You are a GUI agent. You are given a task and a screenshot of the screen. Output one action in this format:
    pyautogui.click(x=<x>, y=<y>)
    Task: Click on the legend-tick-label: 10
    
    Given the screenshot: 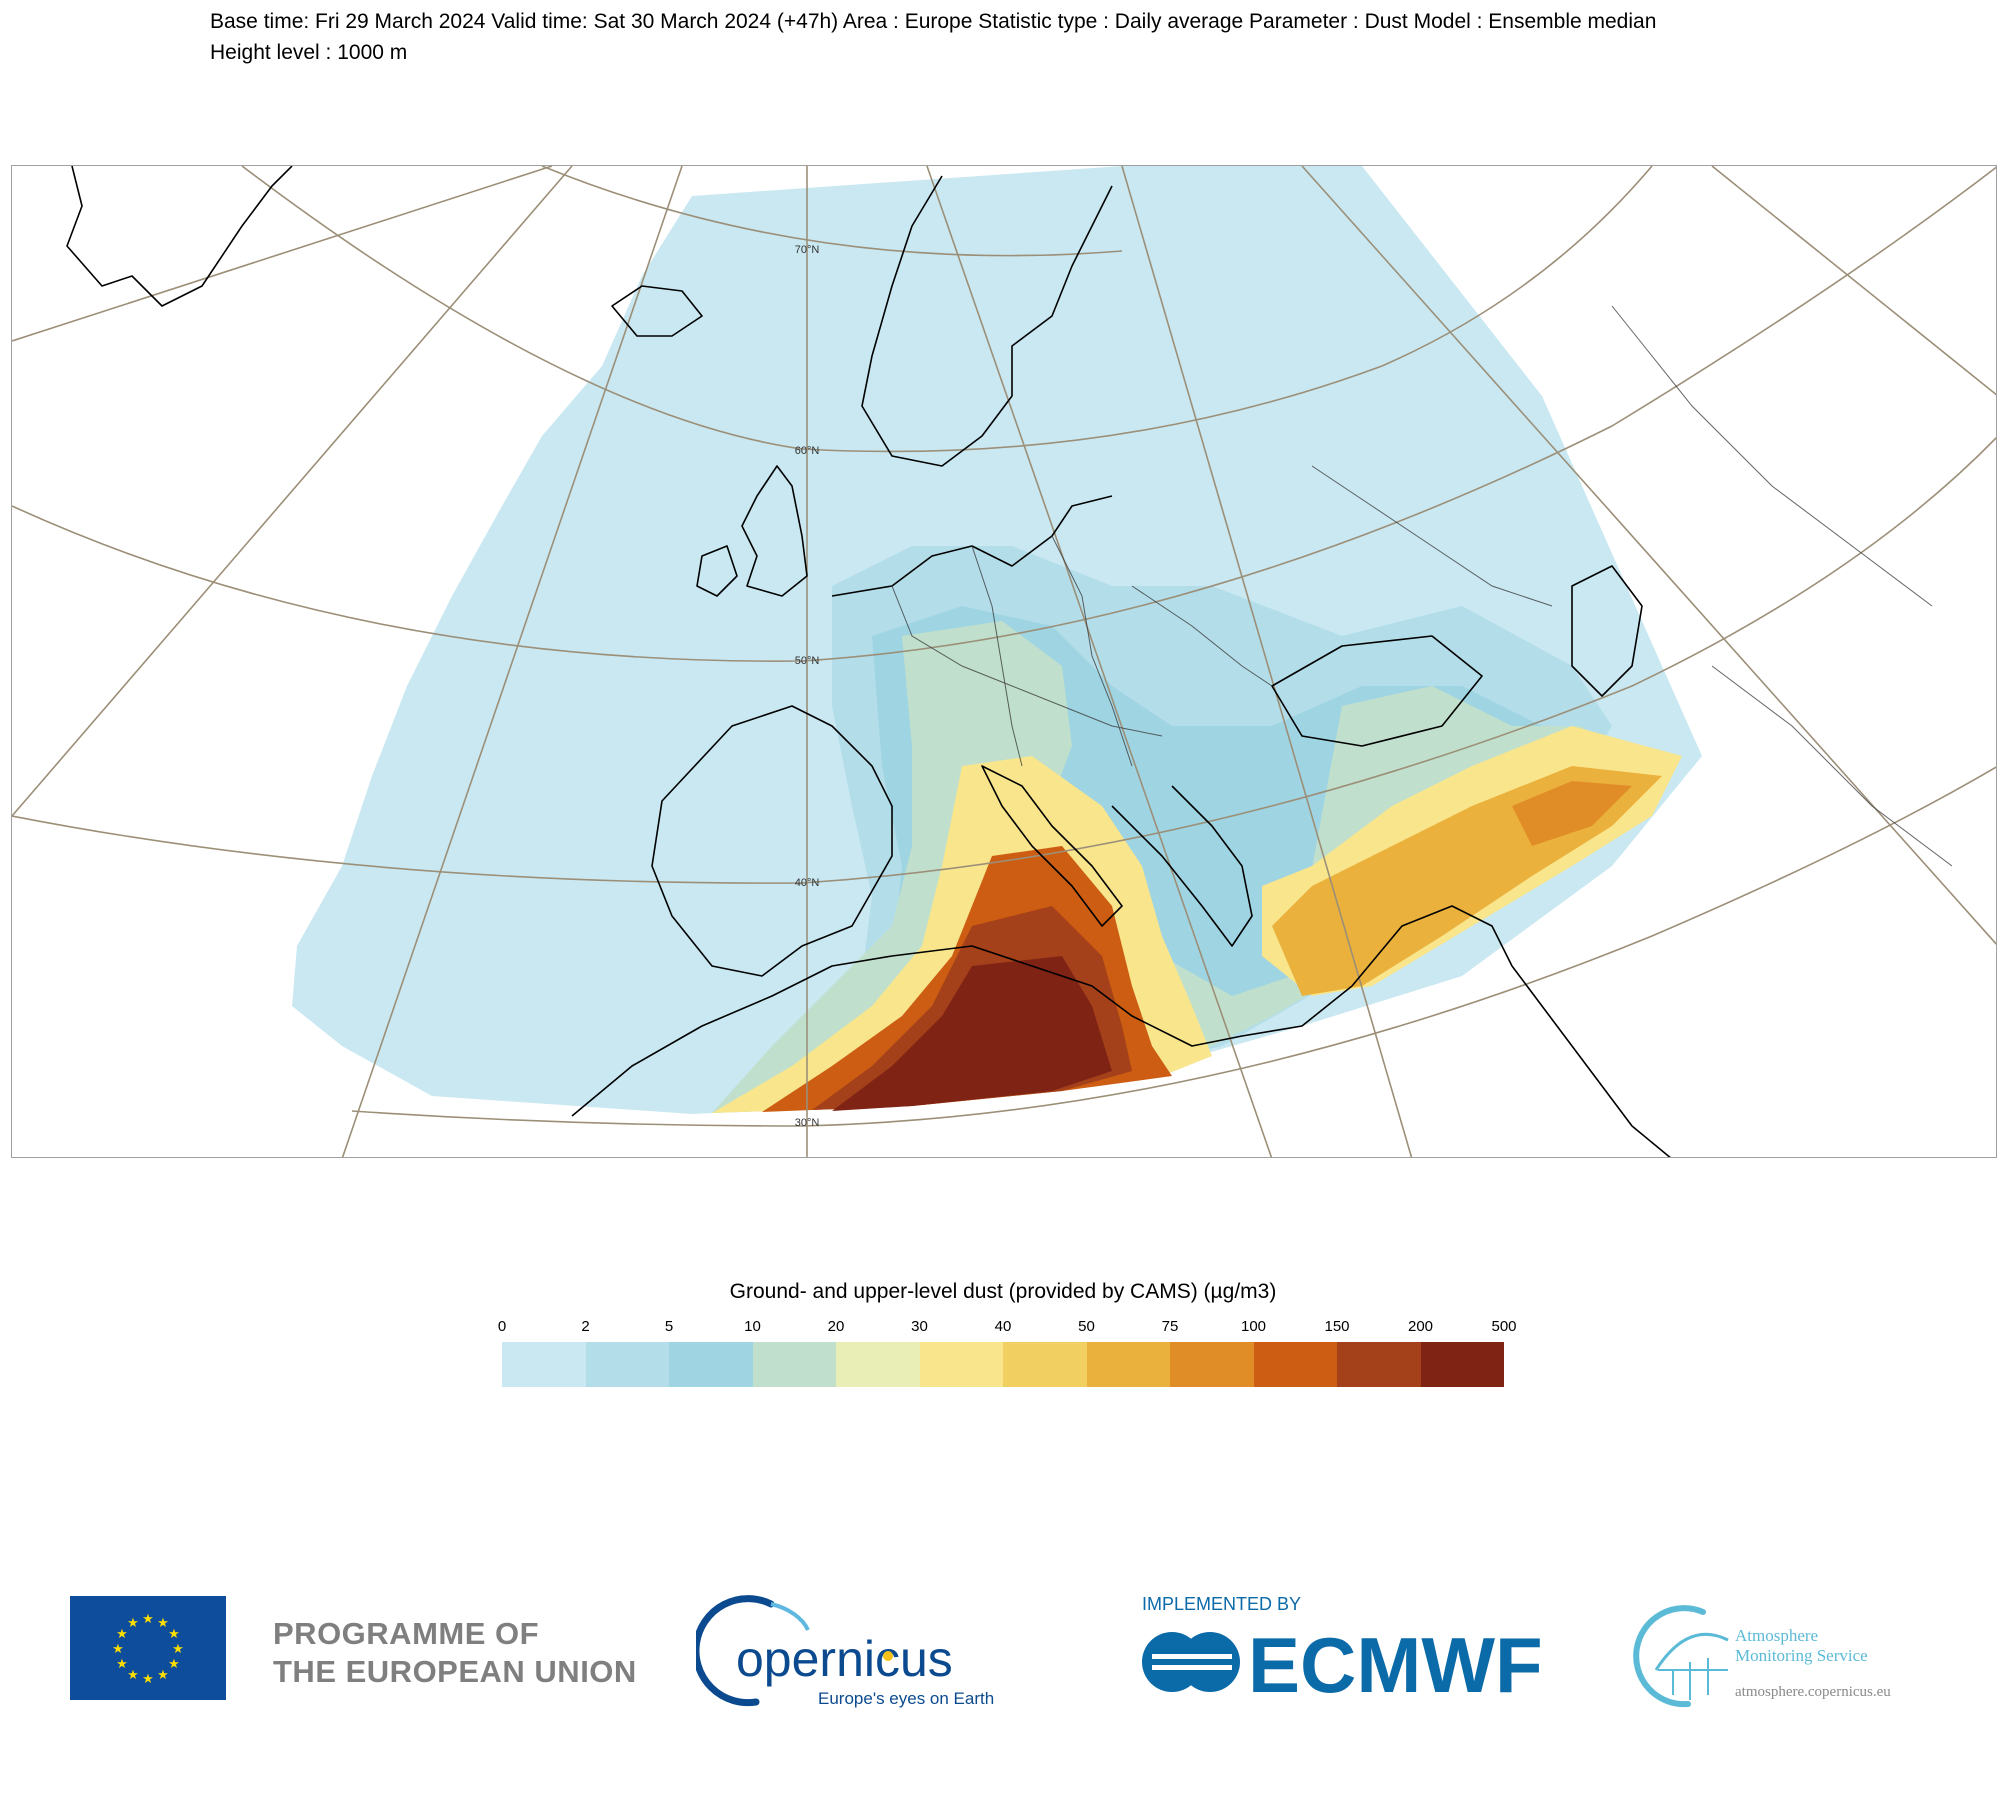 What is the action you would take?
    pyautogui.click(x=752, y=1326)
    